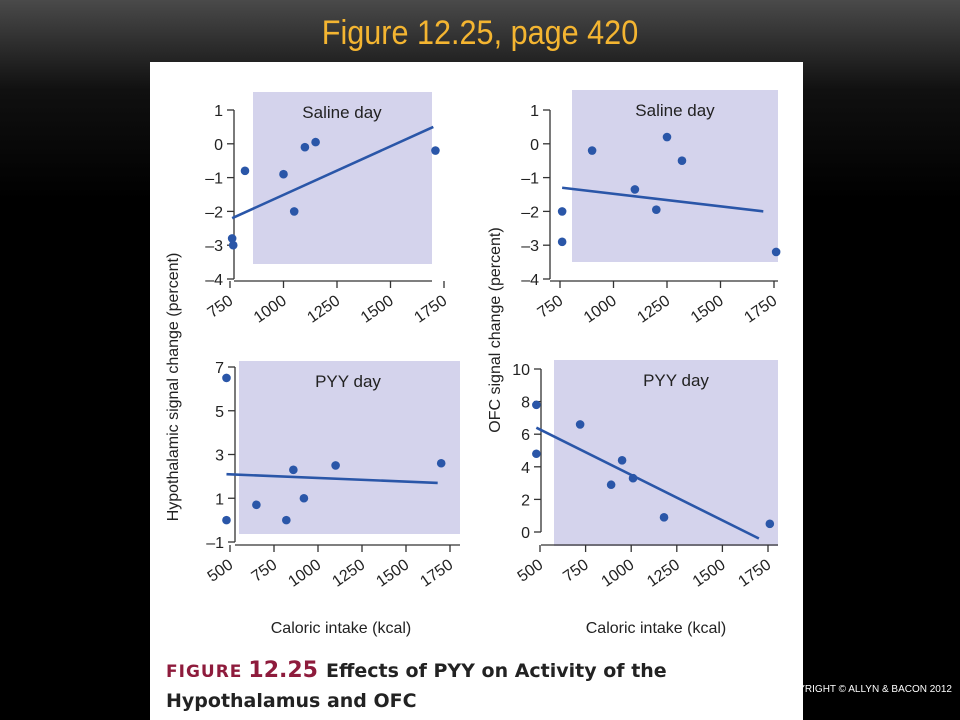 The height and width of the screenshot is (720, 960). What do you see at coordinates (221, 306) in the screenshot?
I see `hyp-saline-x-tick-label: 750` at bounding box center [221, 306].